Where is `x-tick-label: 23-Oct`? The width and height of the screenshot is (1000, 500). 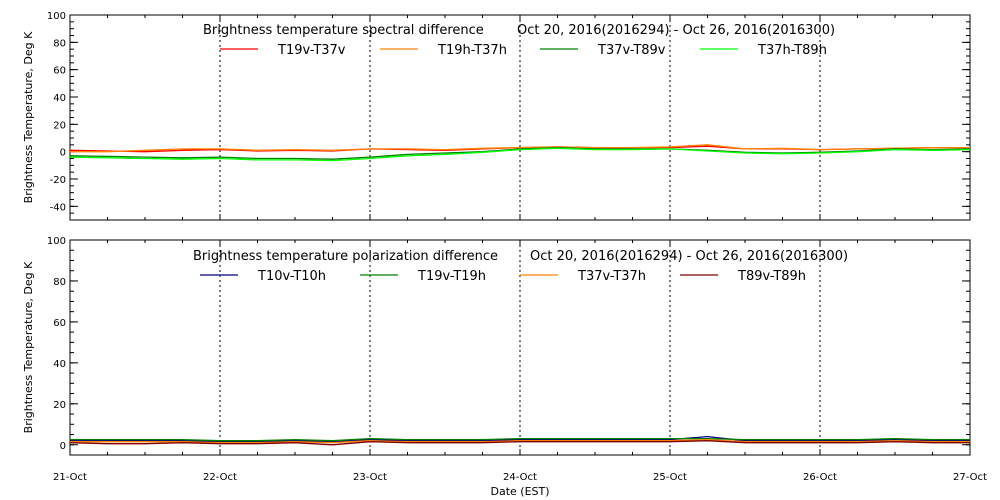
x-tick-label: 23-Oct is located at coordinates (370, 477).